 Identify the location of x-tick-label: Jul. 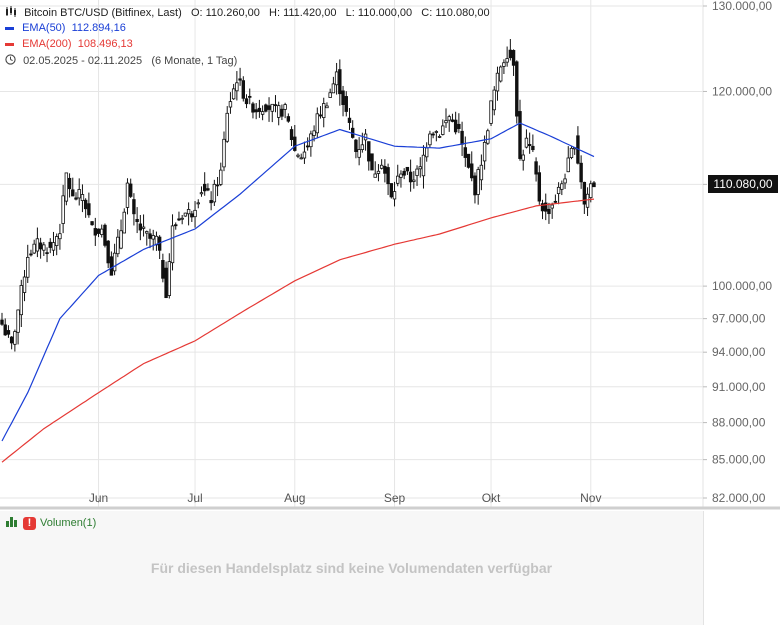
(194, 498).